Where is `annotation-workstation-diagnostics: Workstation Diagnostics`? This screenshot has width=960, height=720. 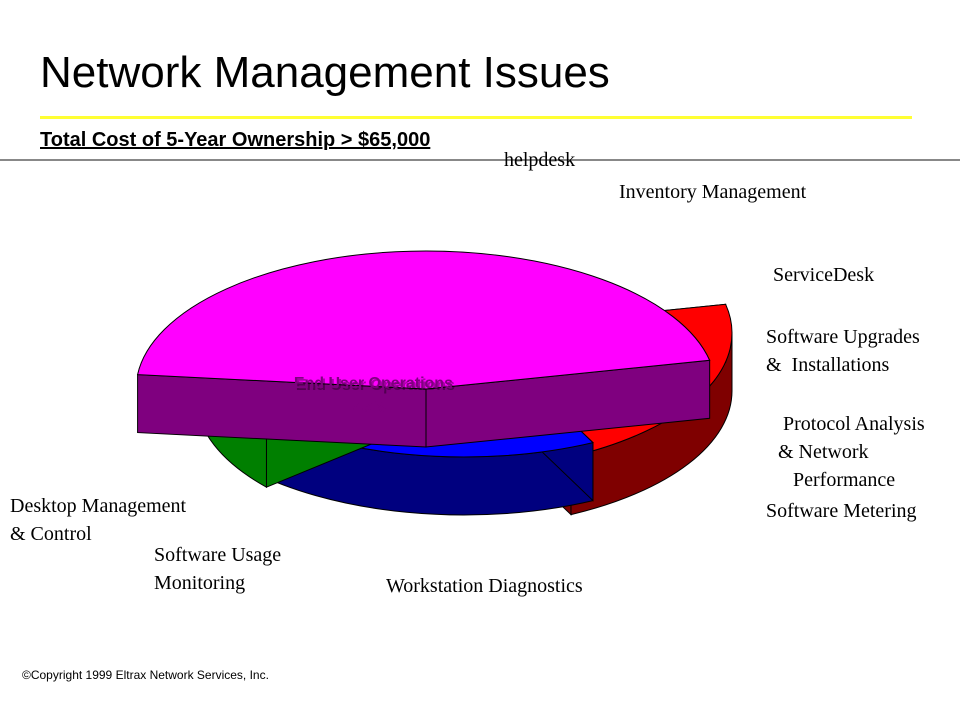
annotation-workstation-diagnostics: Workstation Diagnostics is located at coordinates (484, 586).